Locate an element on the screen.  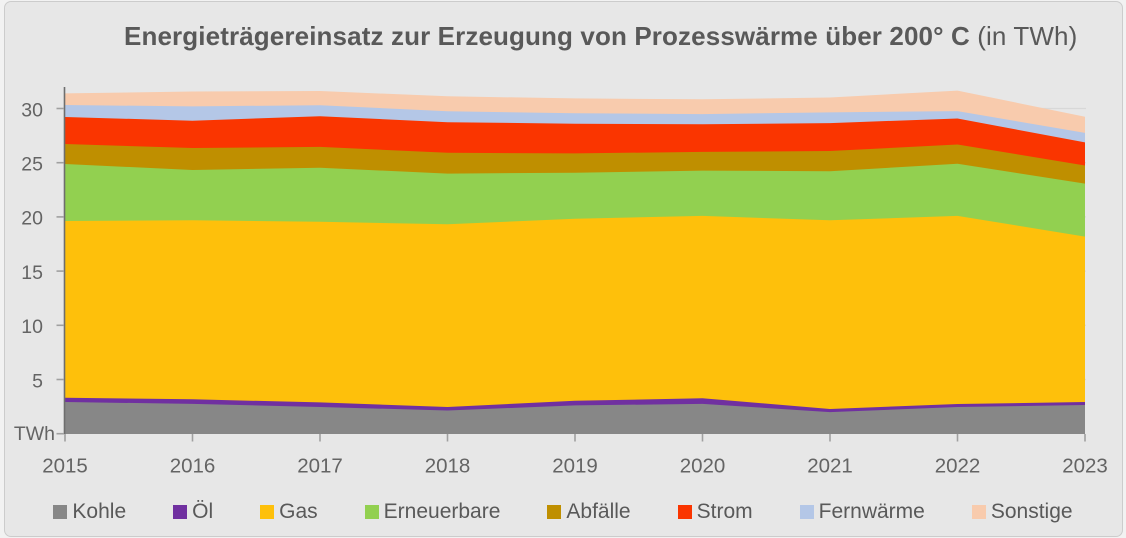
svg-text: 2021 is located at coordinates (830, 466).